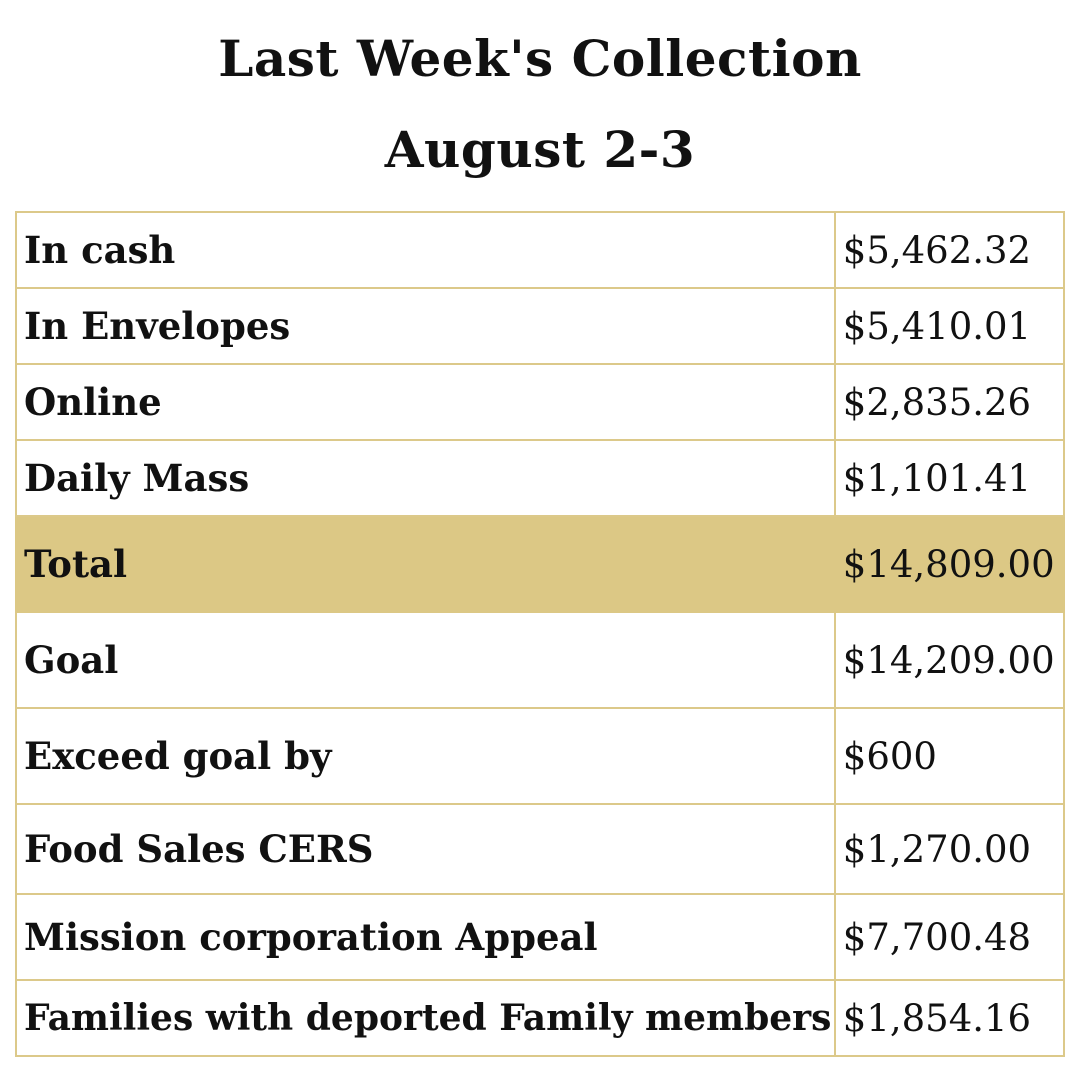  Describe the element at coordinates (949, 564) in the screenshot. I see `row-amount: $14,809.00` at that location.